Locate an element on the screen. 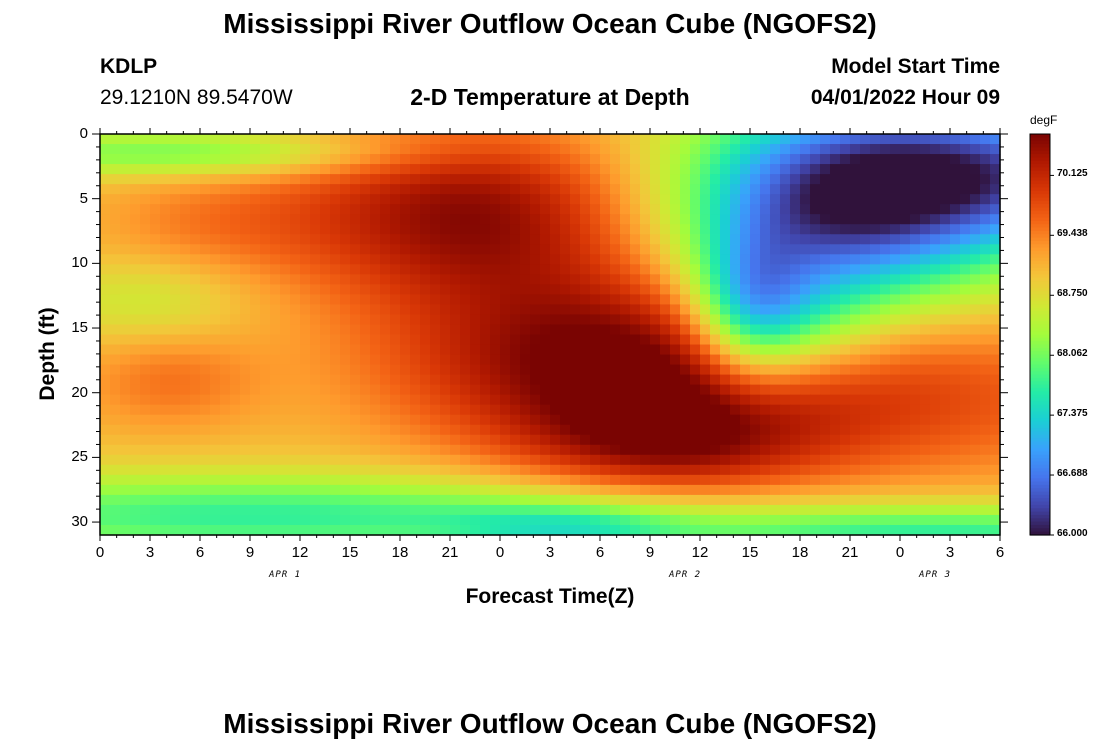 The height and width of the screenshot is (750, 1100). colorbar-label: 70.125 is located at coordinates (1072, 174).